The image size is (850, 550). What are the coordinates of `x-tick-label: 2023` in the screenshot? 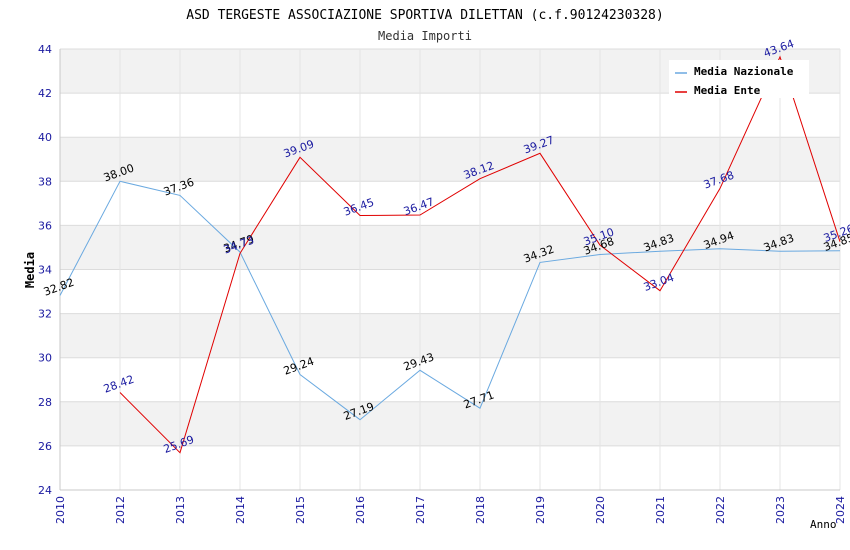 It's located at (780, 510).